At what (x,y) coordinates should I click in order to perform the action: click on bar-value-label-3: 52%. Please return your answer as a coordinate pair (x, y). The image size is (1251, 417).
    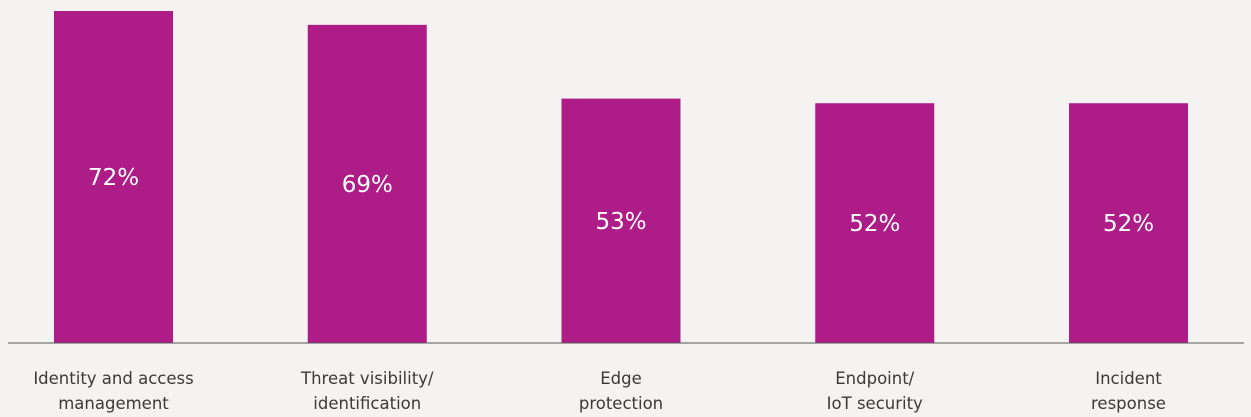
    Looking at the image, I should click on (874, 224).